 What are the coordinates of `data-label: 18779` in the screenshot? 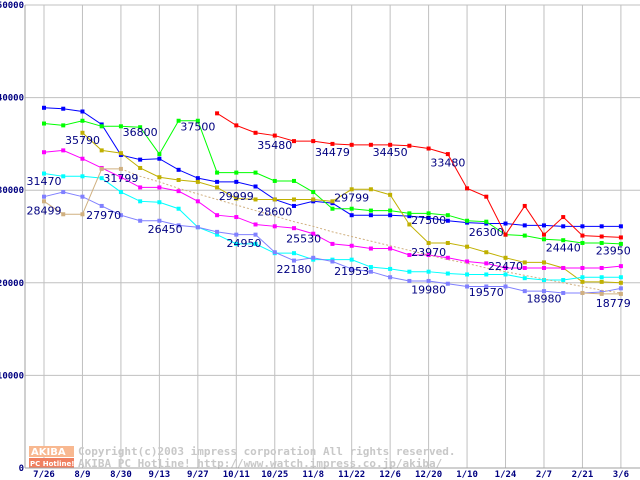 It's located at (613, 303).